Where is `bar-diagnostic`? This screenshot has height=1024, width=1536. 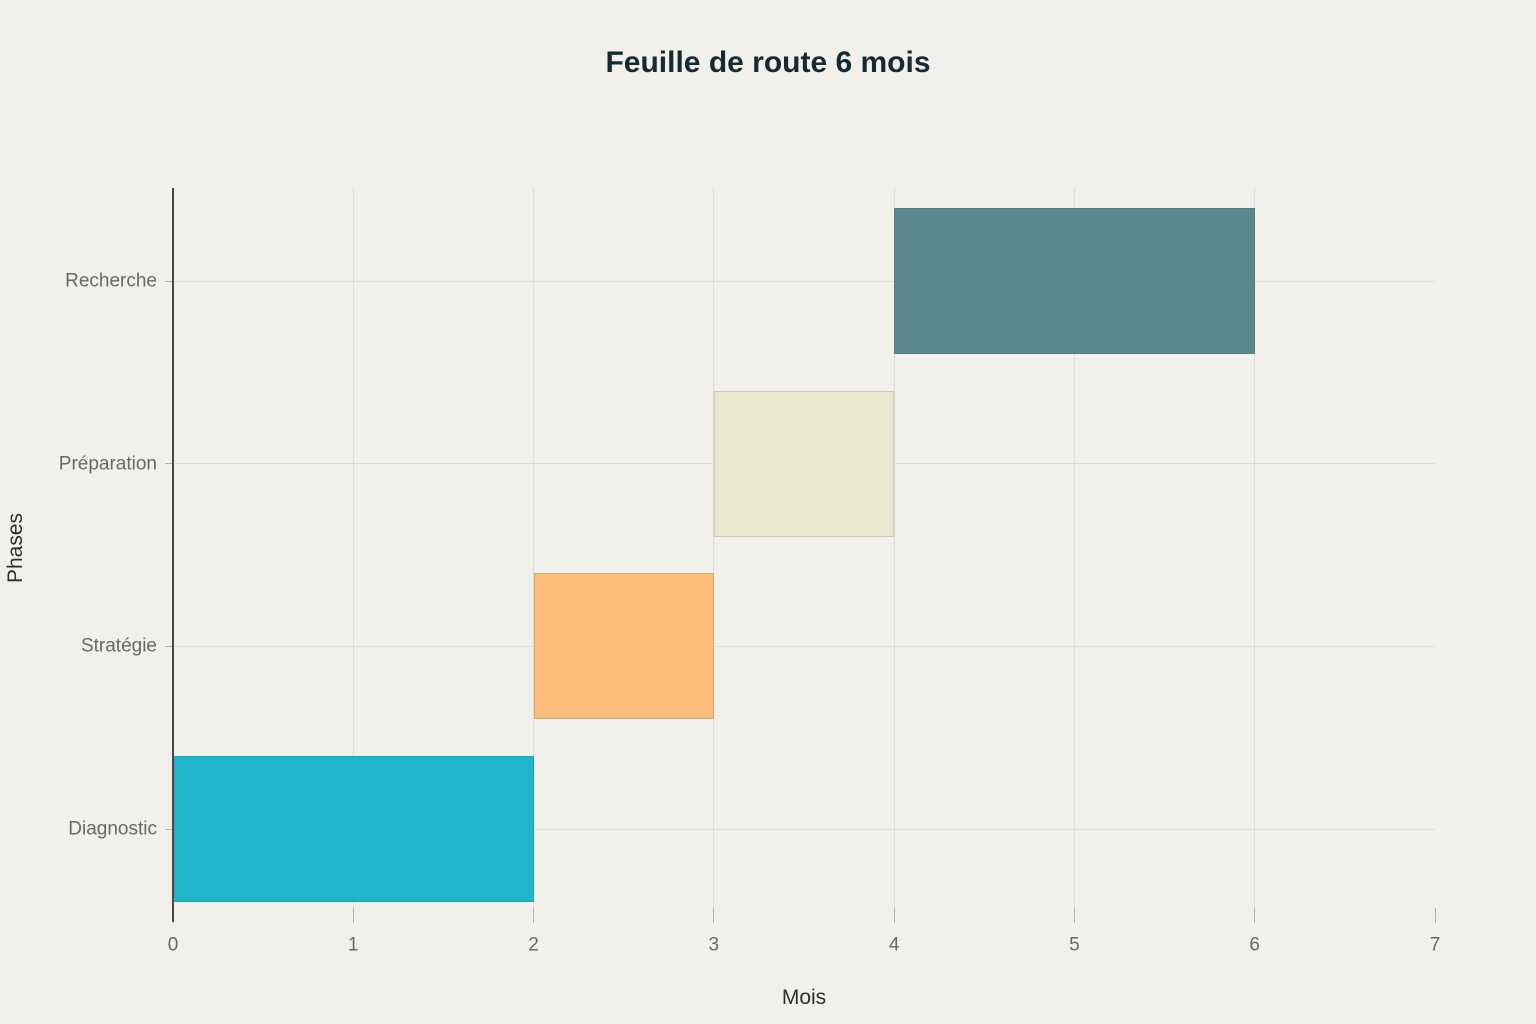
bar-diagnostic is located at coordinates (353, 829).